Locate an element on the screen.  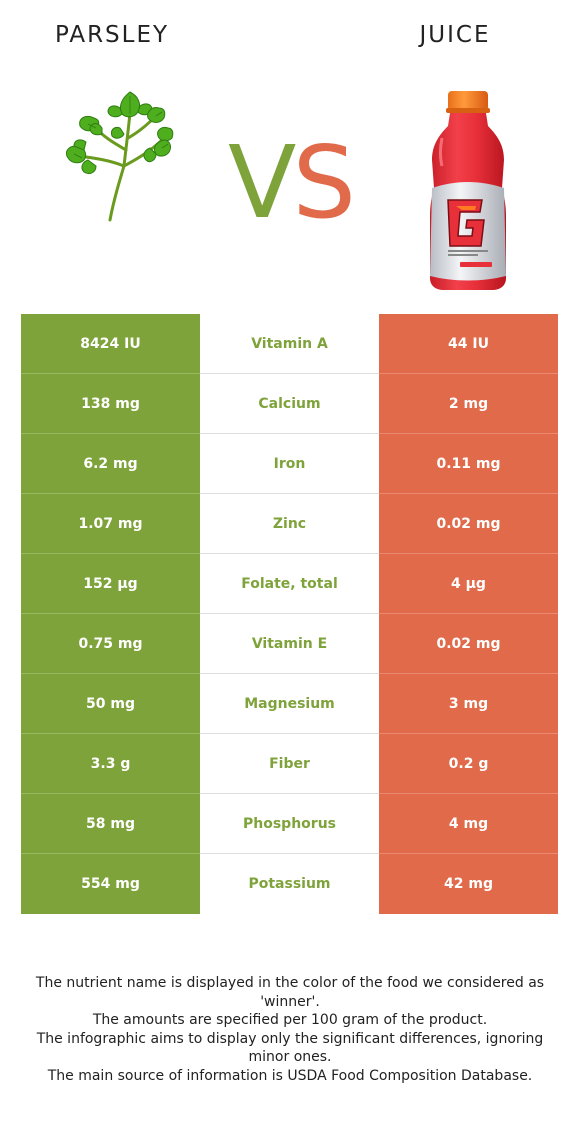
right-value-cell: 4 mg is located at coordinates (468, 823).